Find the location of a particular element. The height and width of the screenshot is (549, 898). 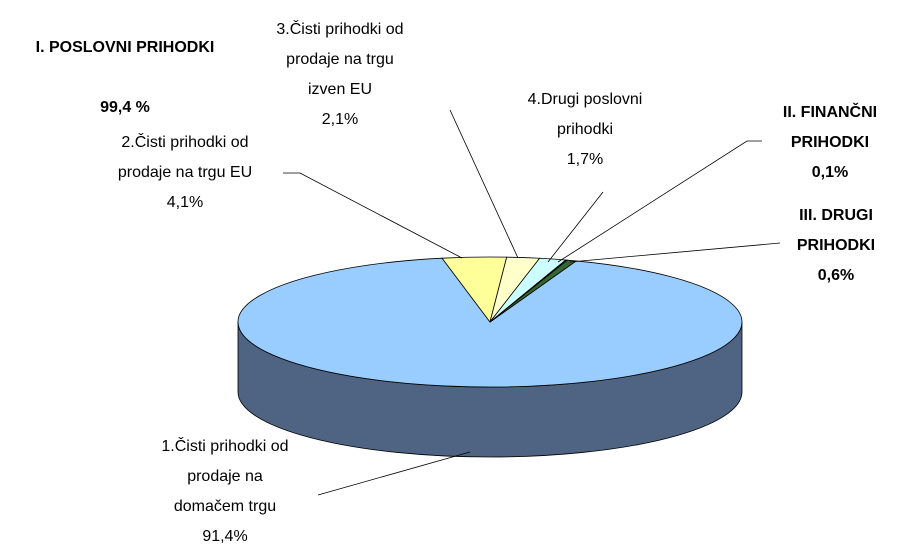

slice-label: II. FINANČNI PRIHODKI 0,1% is located at coordinates (829, 143).